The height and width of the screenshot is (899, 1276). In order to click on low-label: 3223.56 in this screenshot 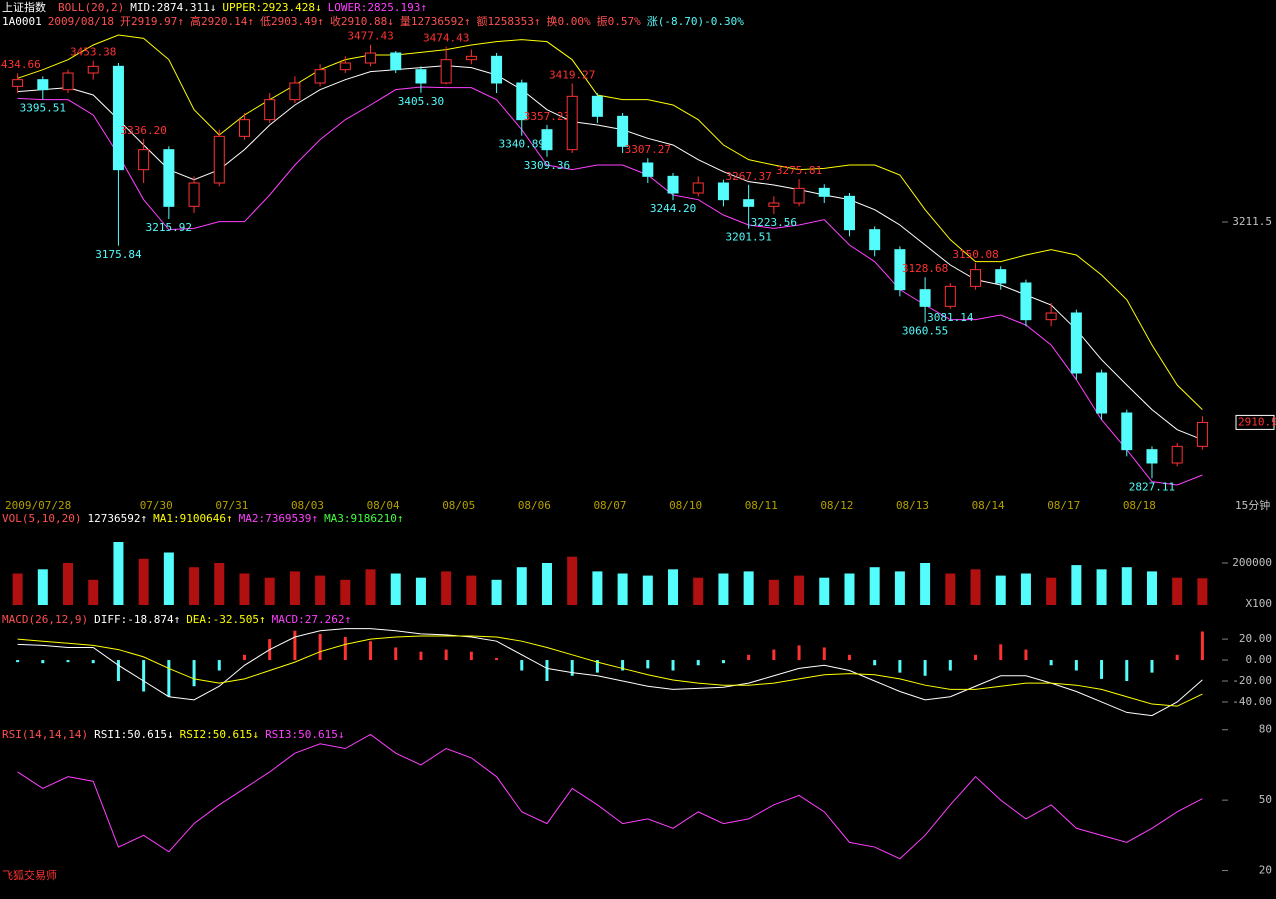, I will do `click(774, 222)`.